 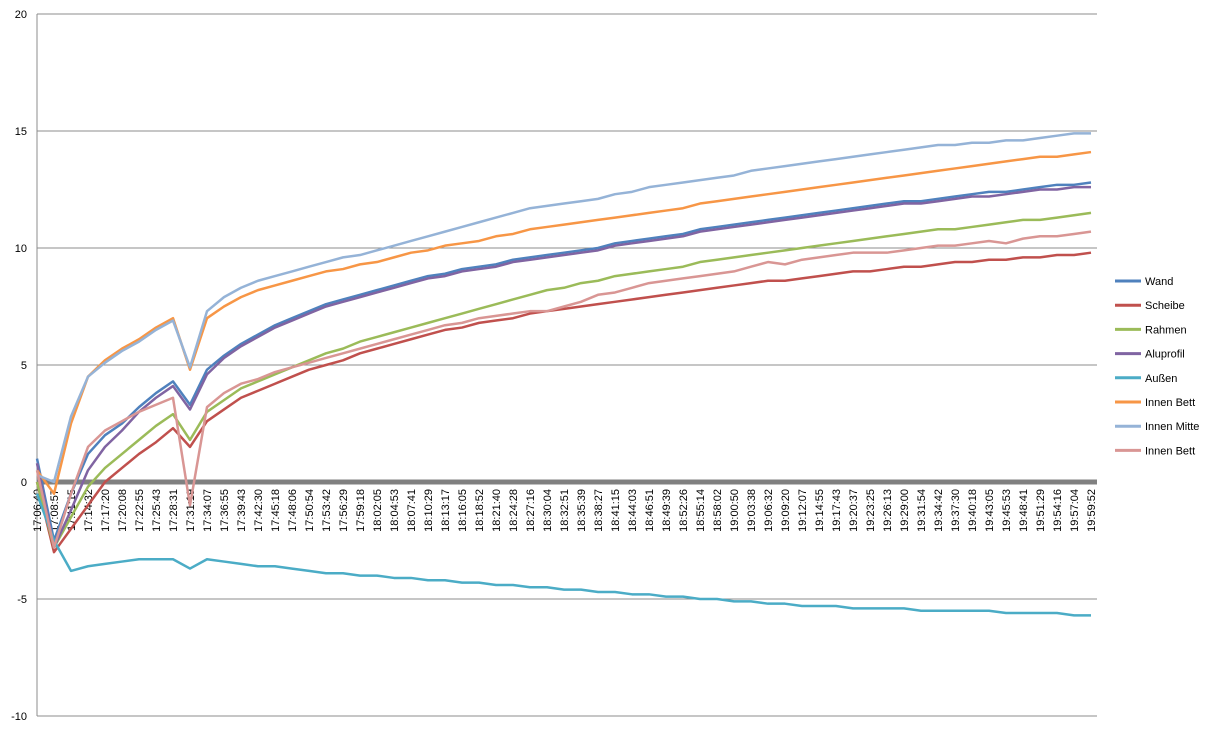 I want to click on y-tick-label: 0, so click(x=24, y=483).